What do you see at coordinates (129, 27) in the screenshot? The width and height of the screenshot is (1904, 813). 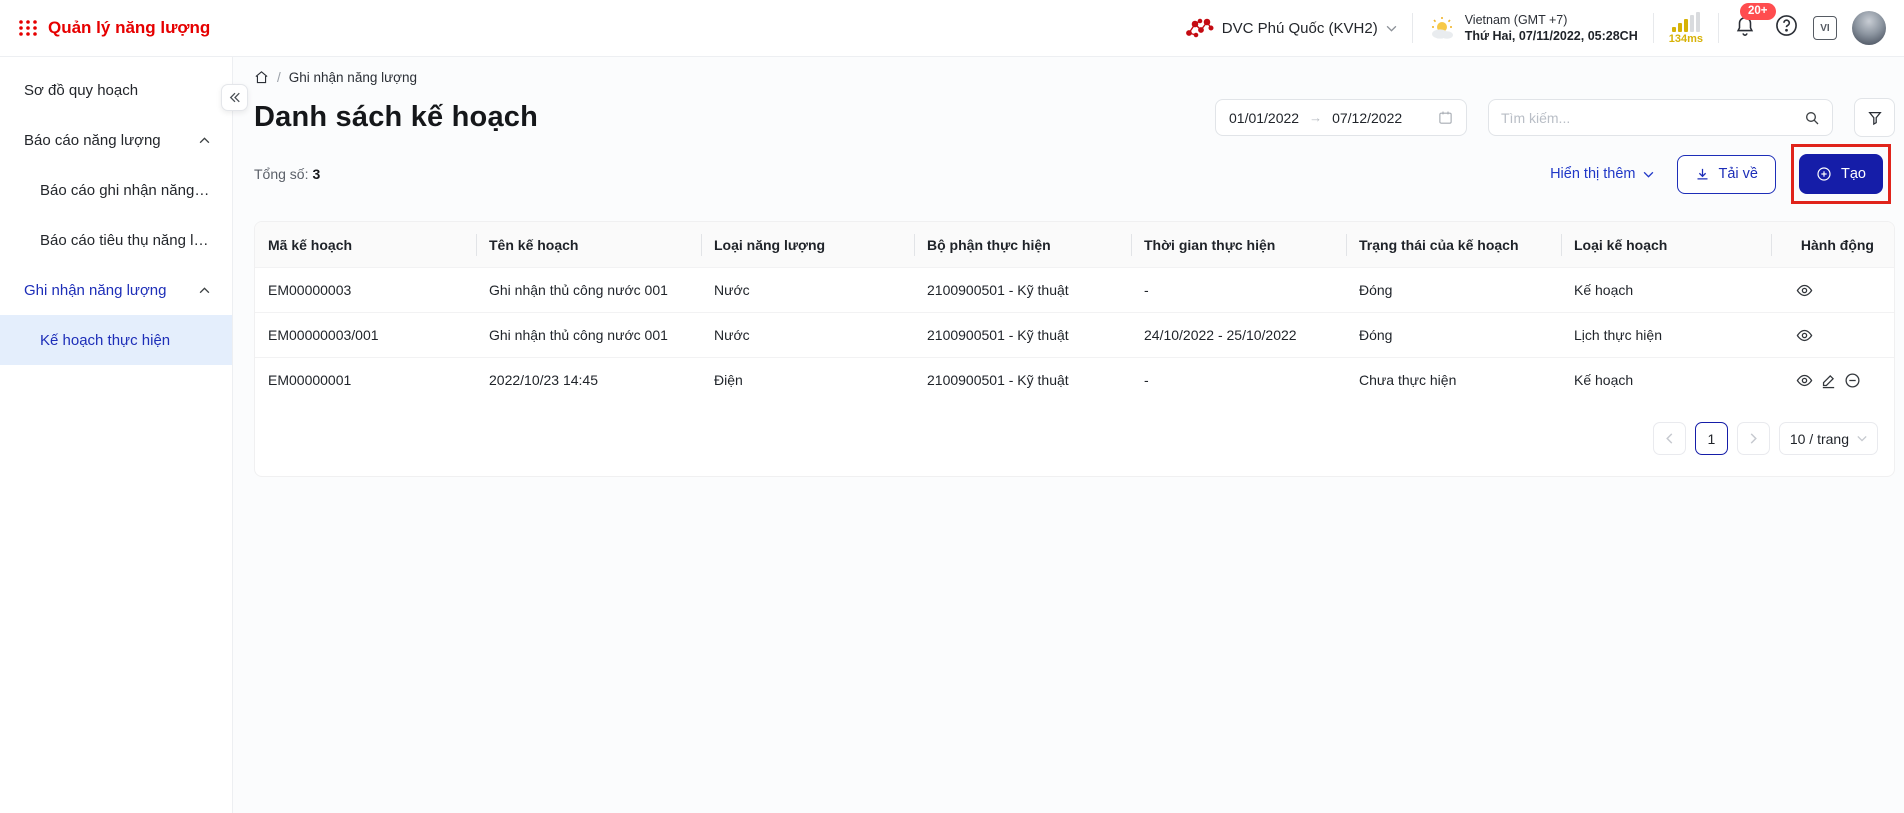 I see `app-title: Quản lý năng lượng` at bounding box center [129, 27].